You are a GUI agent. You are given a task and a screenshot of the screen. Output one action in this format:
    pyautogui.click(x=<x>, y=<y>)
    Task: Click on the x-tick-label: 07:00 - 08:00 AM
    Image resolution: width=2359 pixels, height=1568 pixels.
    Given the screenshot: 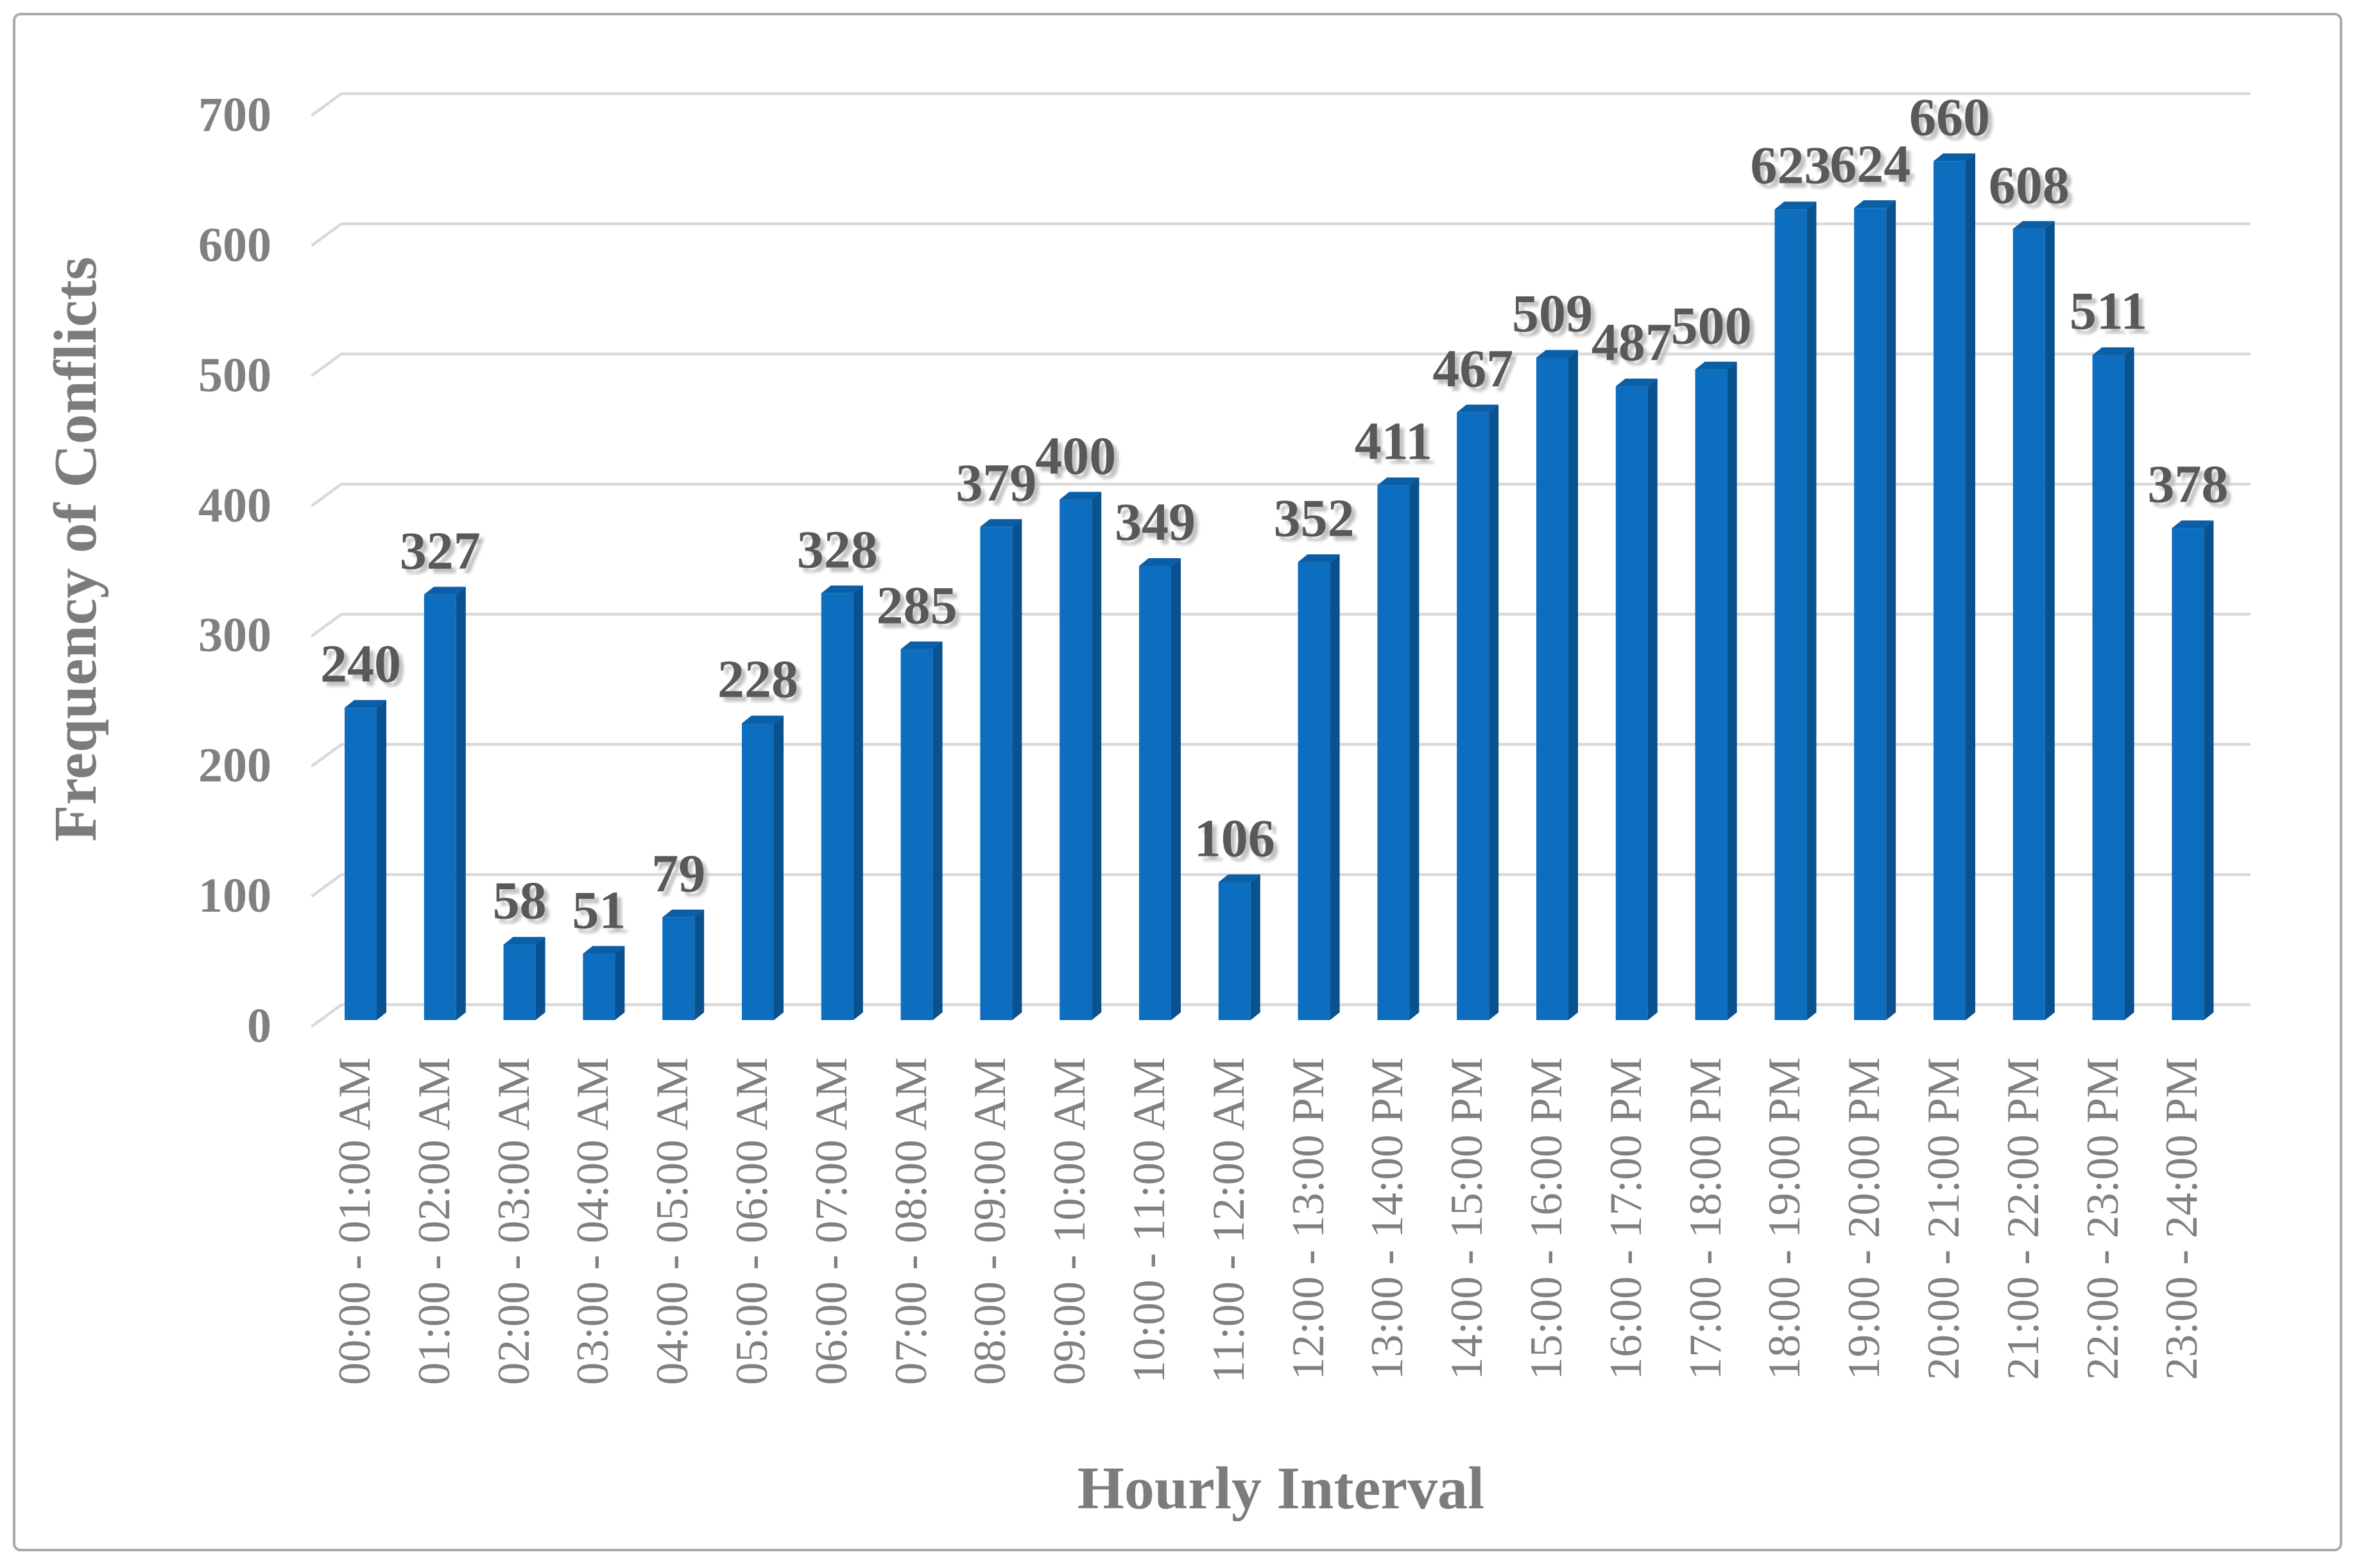 What is the action you would take?
    pyautogui.click(x=911, y=1221)
    